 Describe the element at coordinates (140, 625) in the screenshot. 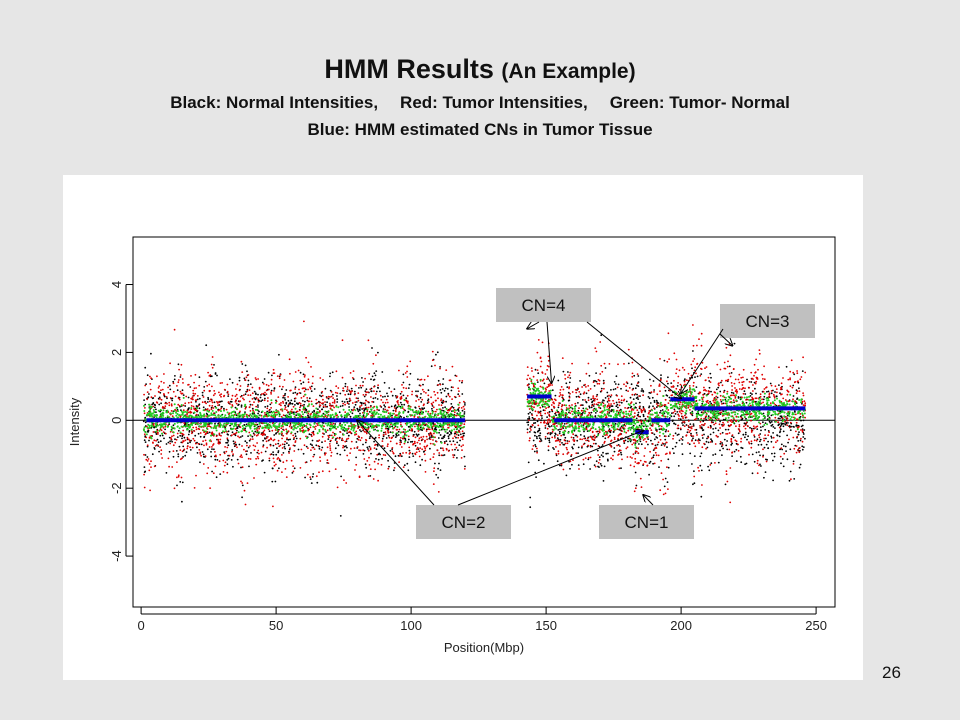

I see `x-tick-label: 0` at that location.